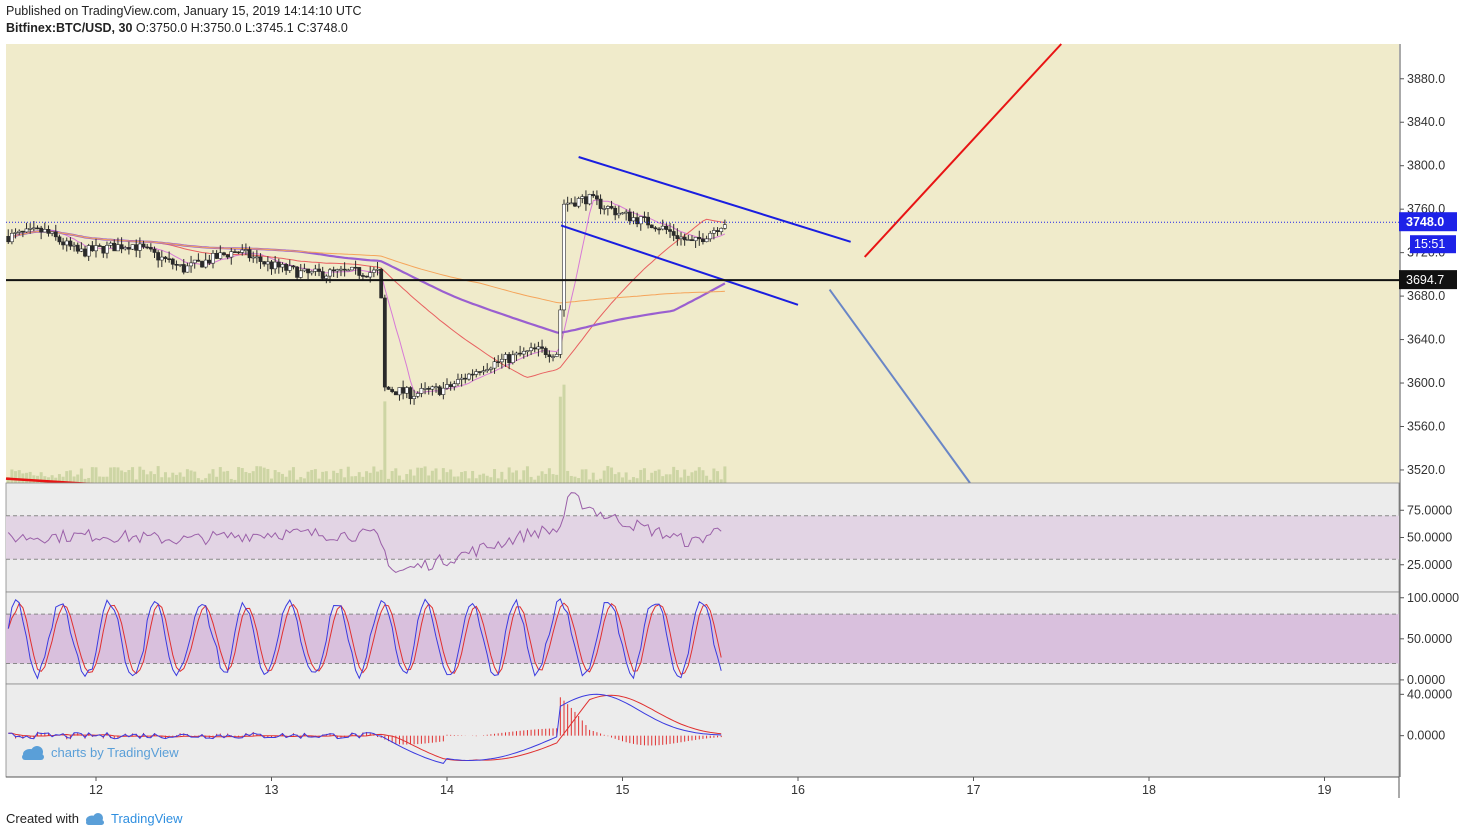  What do you see at coordinates (366, 433) in the screenshot?
I see `volume-bars` at bounding box center [366, 433].